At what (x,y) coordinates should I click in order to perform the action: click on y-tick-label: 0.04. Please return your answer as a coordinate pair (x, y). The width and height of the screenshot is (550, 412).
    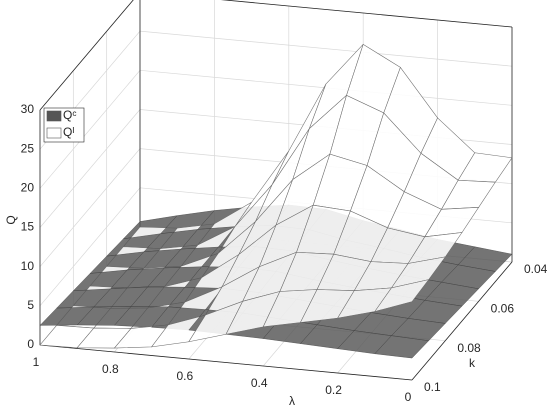
    Looking at the image, I should click on (536, 269).